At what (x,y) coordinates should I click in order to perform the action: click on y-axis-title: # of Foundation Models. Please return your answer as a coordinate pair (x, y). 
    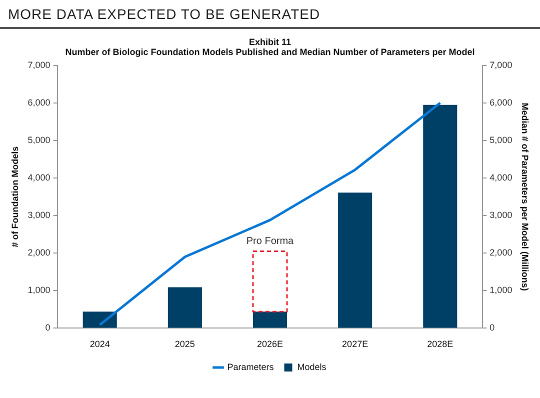
    Looking at the image, I should click on (15, 197).